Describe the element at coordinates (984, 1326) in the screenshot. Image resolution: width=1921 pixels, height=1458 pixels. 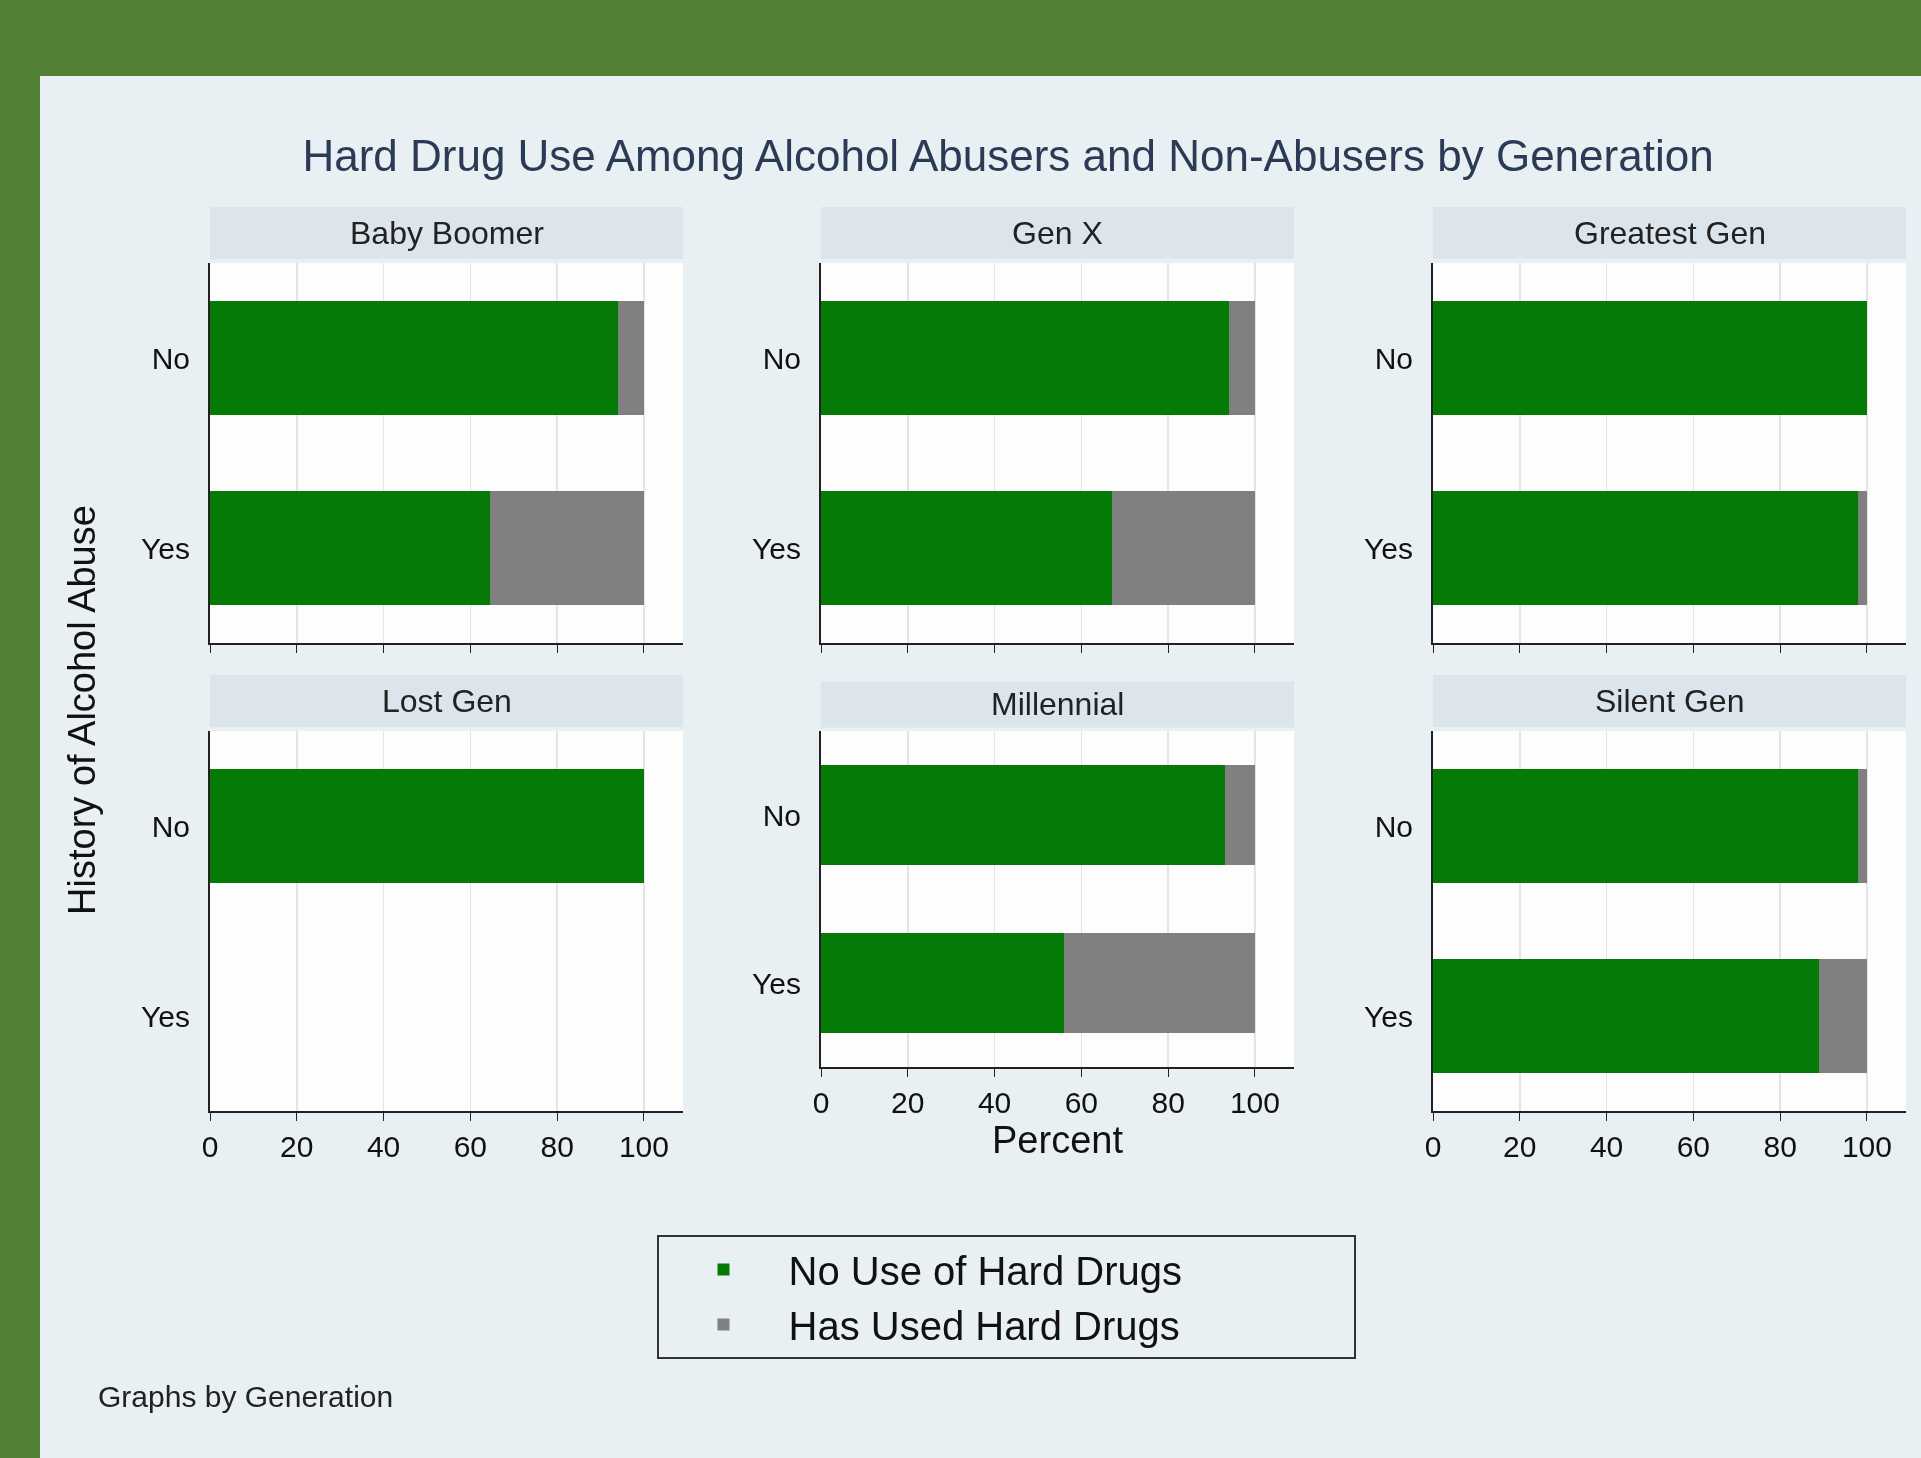
I see `legend-label: Has Used Hard Drugs` at that location.